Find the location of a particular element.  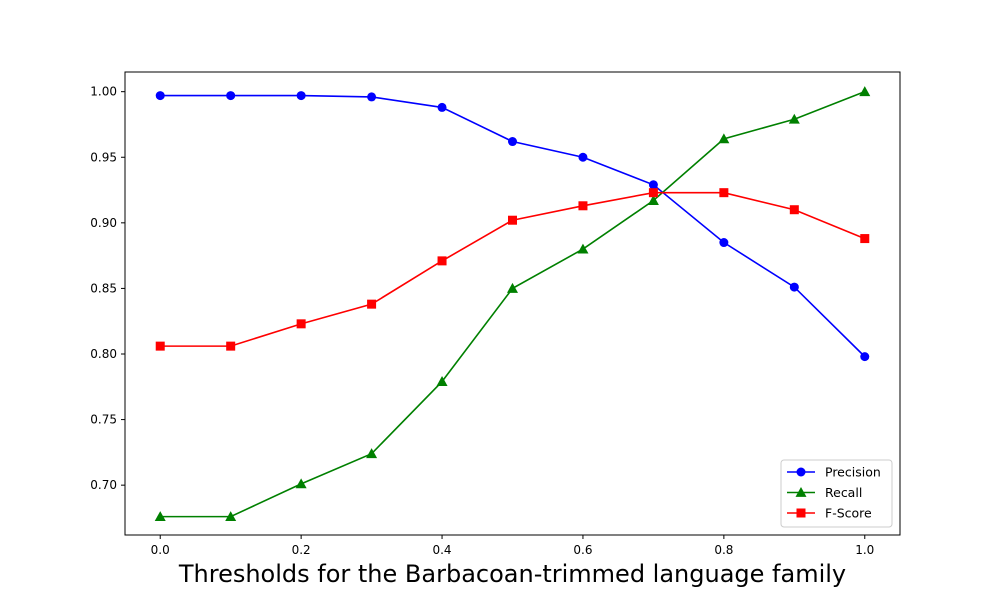

y-tick-label: 0.90 is located at coordinates (103, 223).